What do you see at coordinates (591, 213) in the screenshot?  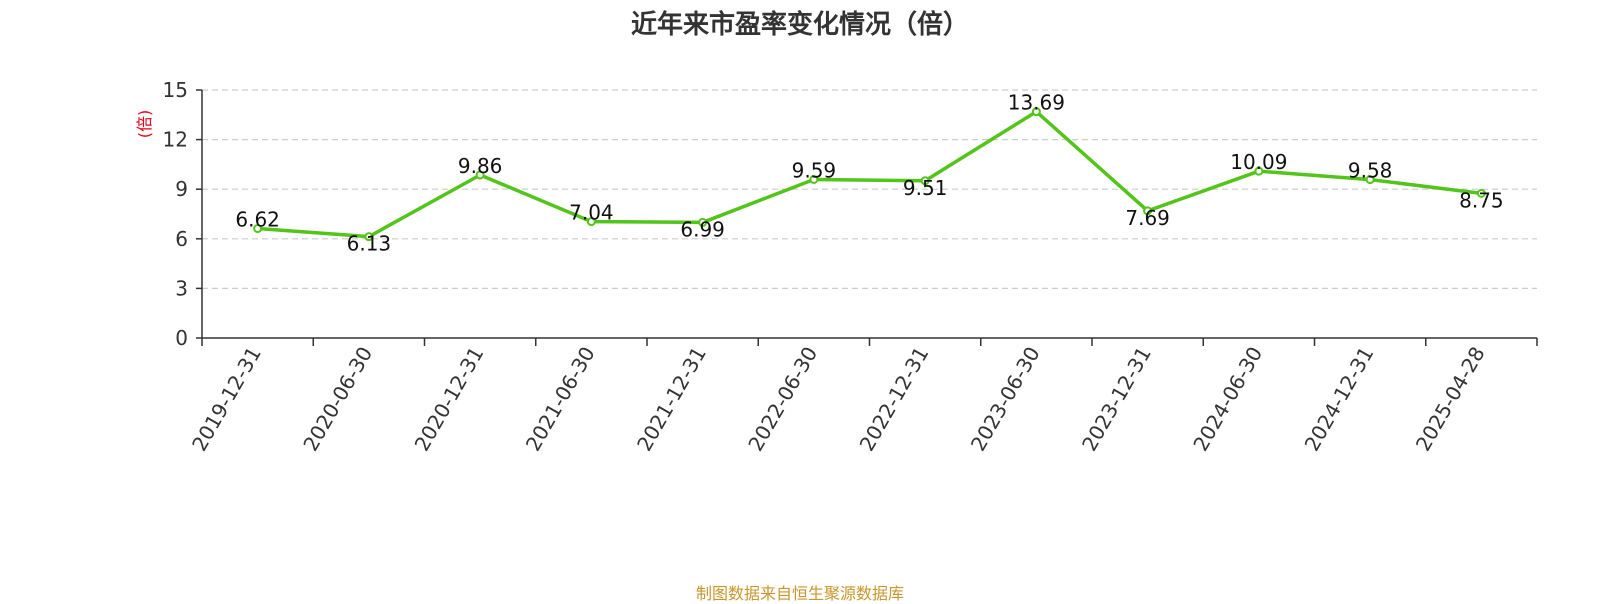 I see `data-label: 7.04` at bounding box center [591, 213].